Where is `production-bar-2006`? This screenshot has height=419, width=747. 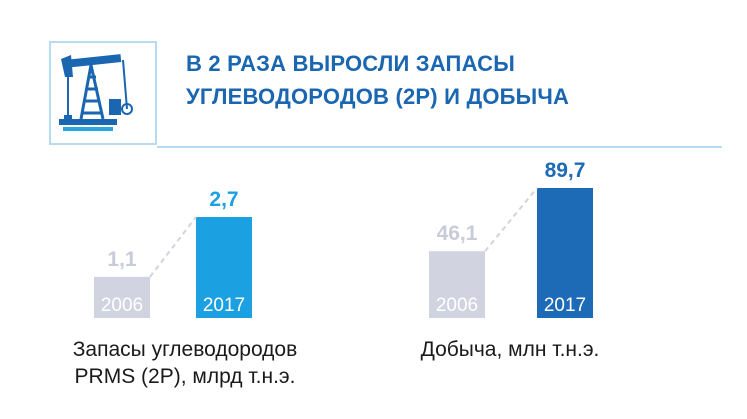
production-bar-2006 is located at coordinates (457, 284).